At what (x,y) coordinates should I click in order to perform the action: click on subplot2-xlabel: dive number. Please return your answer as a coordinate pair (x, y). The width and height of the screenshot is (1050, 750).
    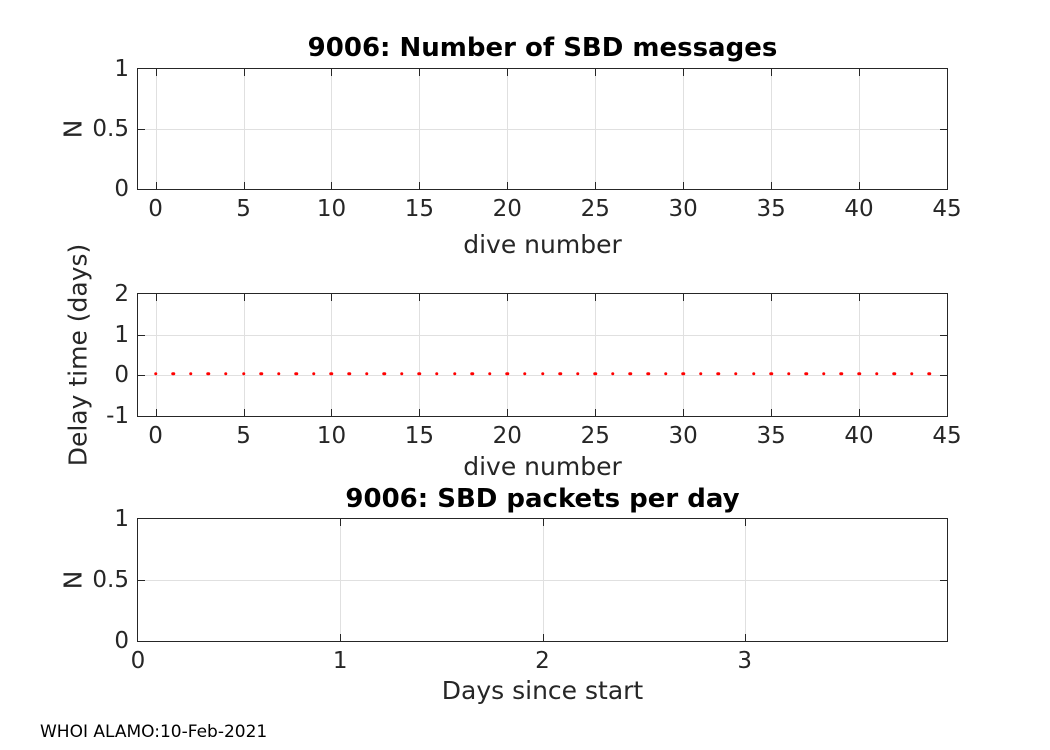
    Looking at the image, I should click on (542, 466).